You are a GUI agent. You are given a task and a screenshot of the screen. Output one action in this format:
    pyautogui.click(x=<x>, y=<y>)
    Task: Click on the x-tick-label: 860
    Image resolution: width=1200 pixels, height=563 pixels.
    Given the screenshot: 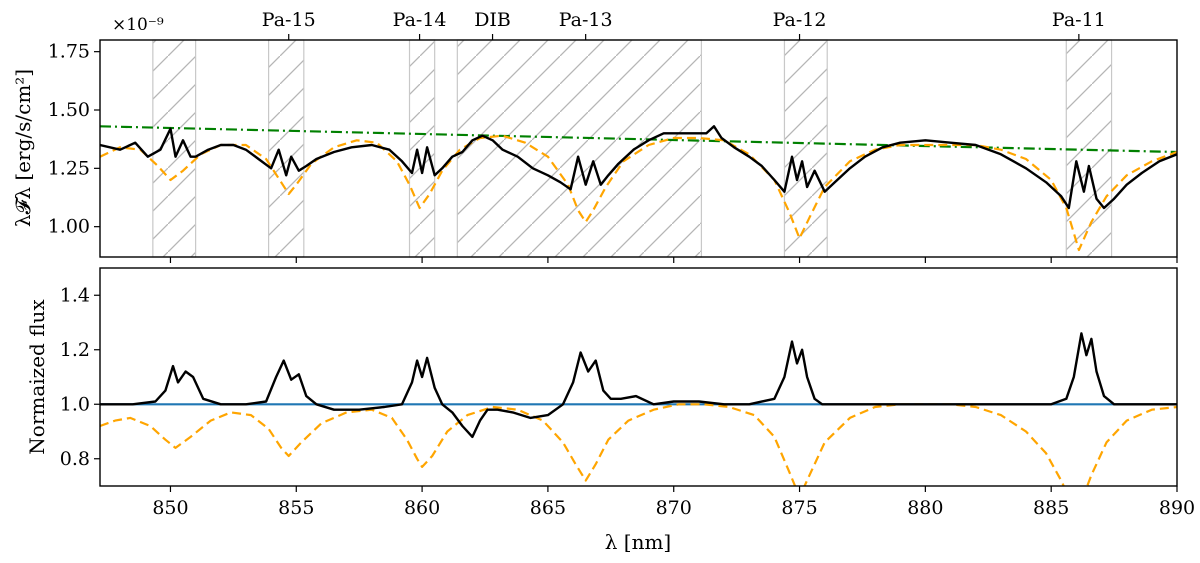 What is the action you would take?
    pyautogui.click(x=422, y=508)
    